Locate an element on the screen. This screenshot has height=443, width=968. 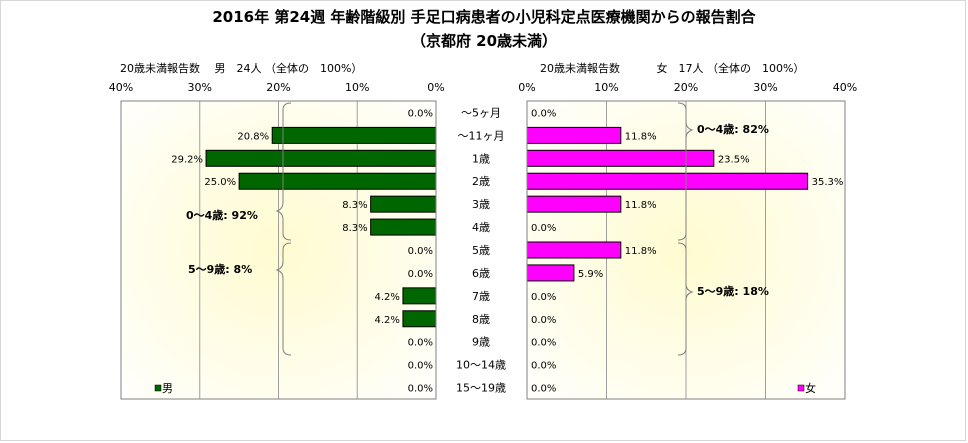
female-value-label: 5.9% is located at coordinates (590, 274).